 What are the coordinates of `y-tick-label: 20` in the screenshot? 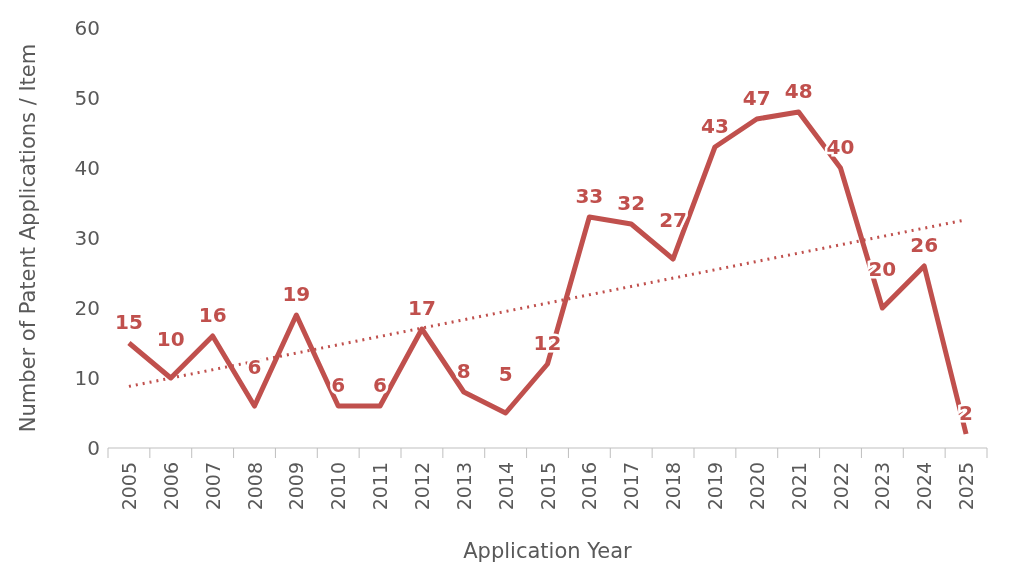 It's located at (87, 308).